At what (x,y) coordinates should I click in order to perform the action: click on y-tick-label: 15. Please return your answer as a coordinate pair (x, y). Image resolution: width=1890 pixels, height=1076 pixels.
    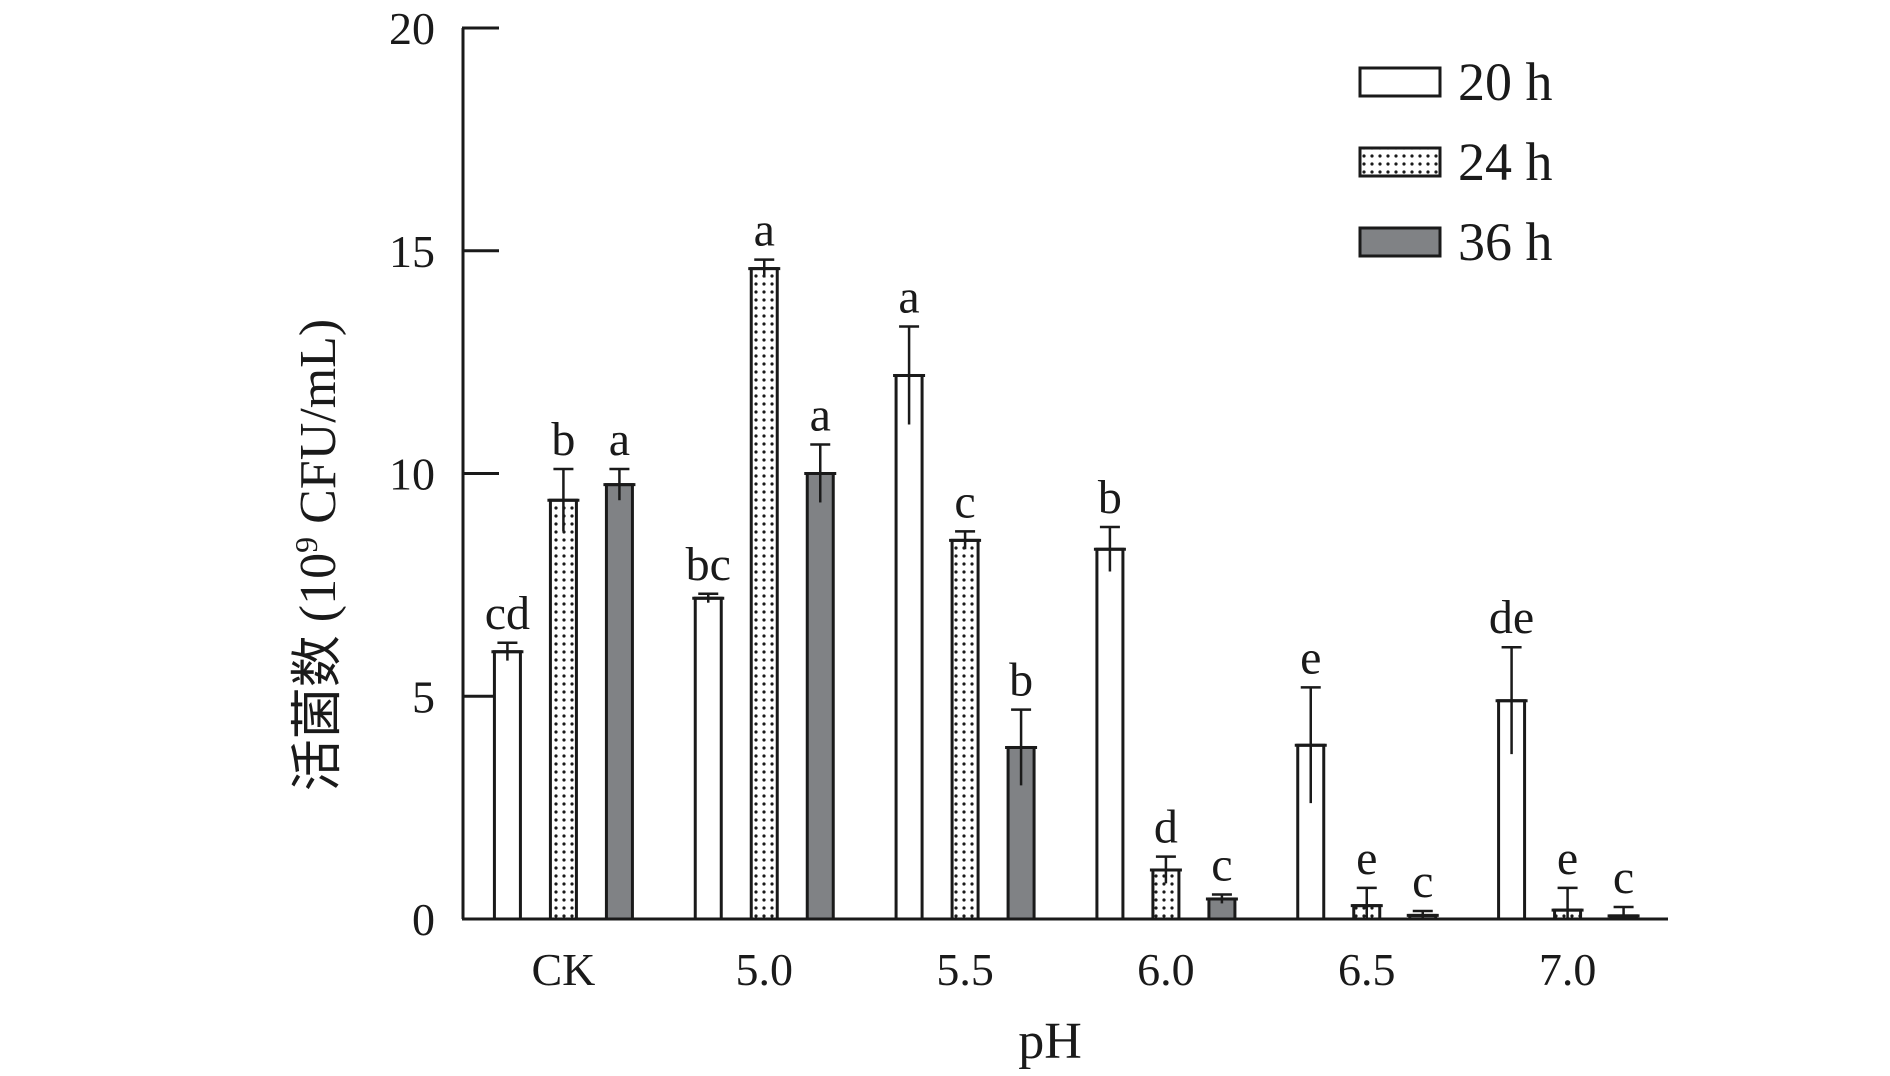
    Looking at the image, I should click on (412, 251).